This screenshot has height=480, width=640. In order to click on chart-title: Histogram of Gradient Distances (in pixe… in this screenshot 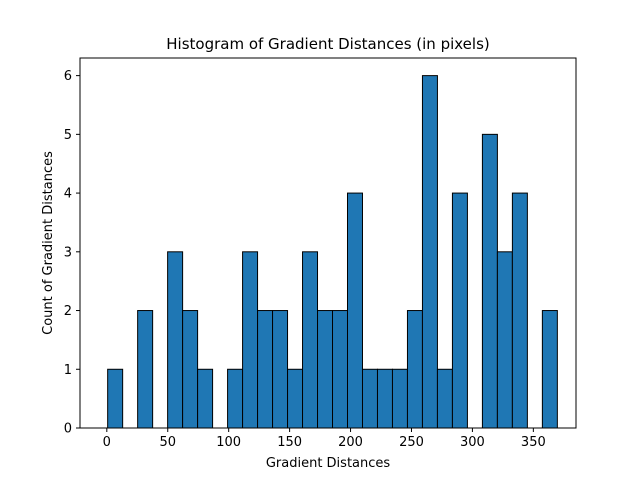, I will do `click(328, 44)`.